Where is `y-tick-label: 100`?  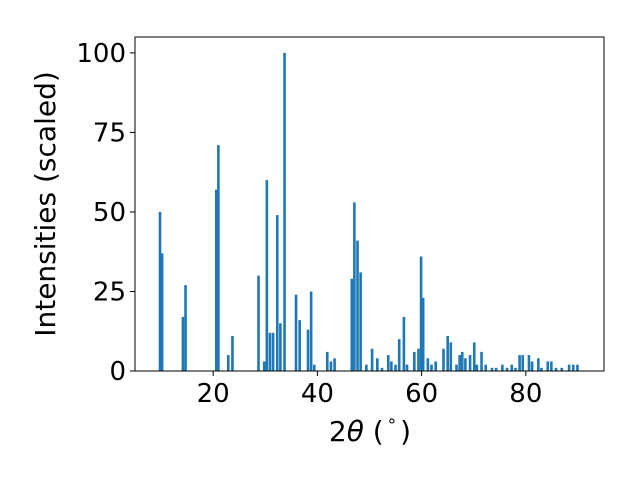
y-tick-label: 100 is located at coordinates (101, 54).